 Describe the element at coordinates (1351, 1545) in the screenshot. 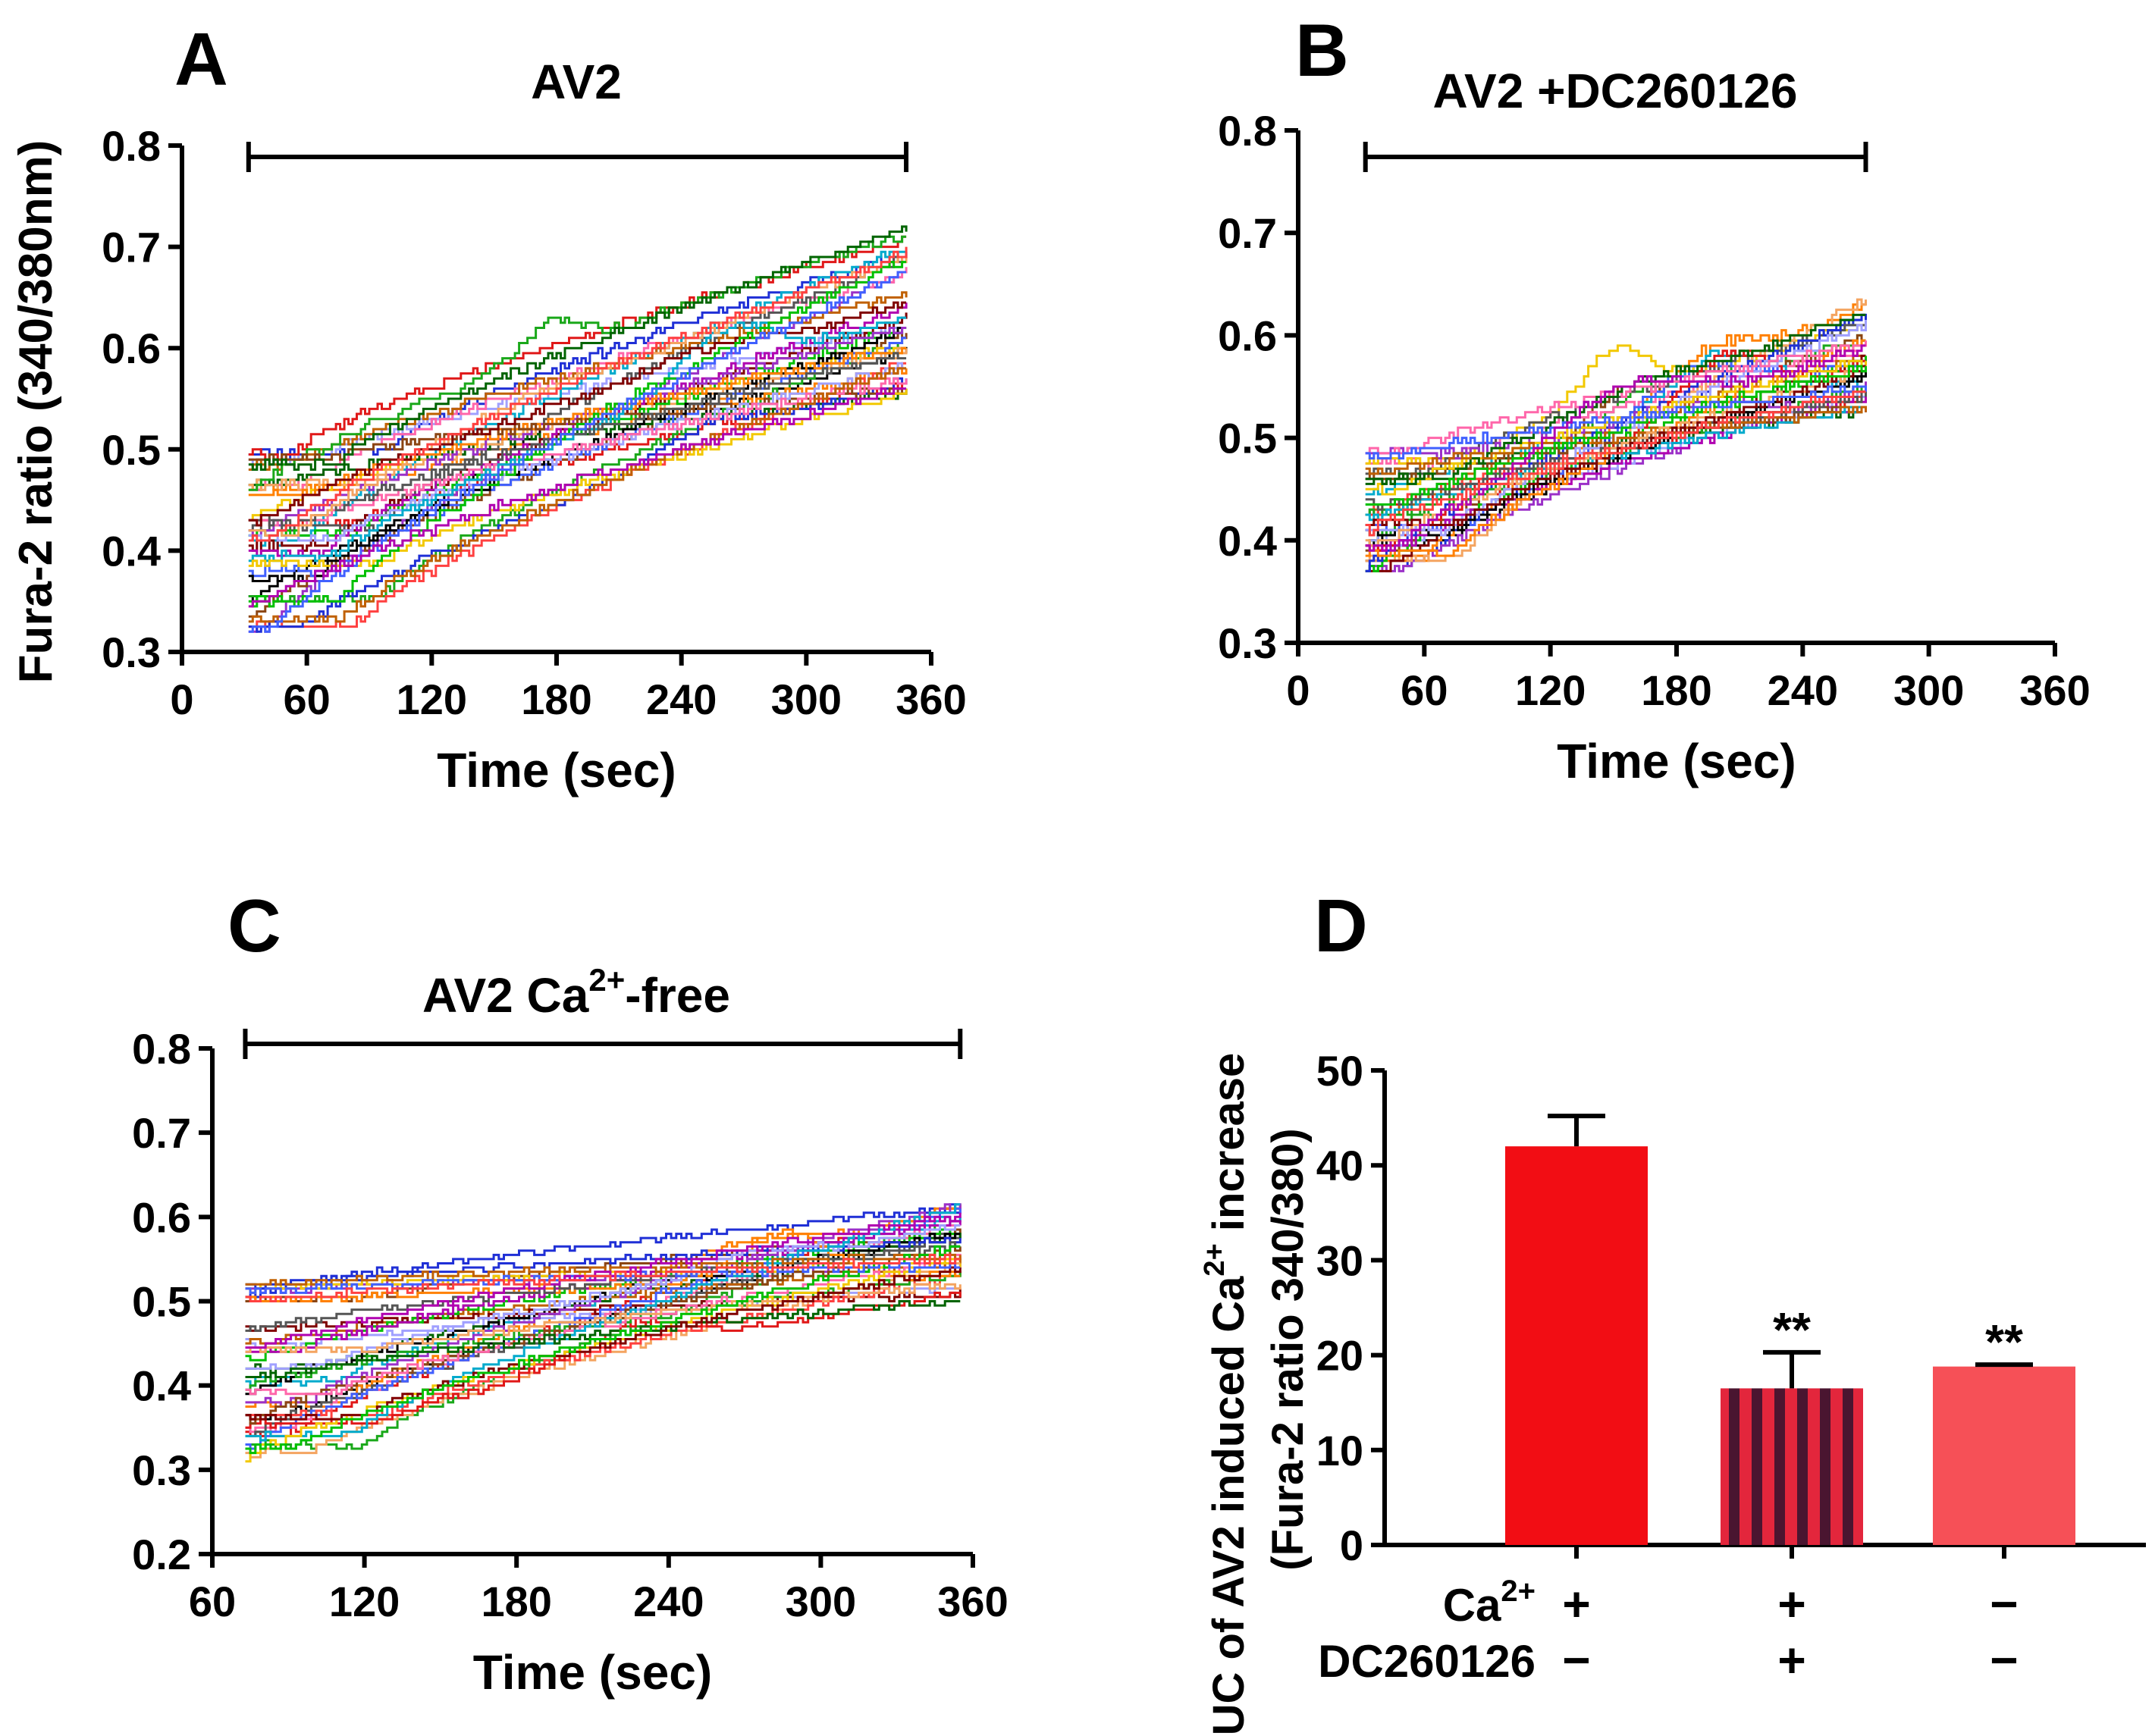

I see `y-tick-label: 0` at that location.